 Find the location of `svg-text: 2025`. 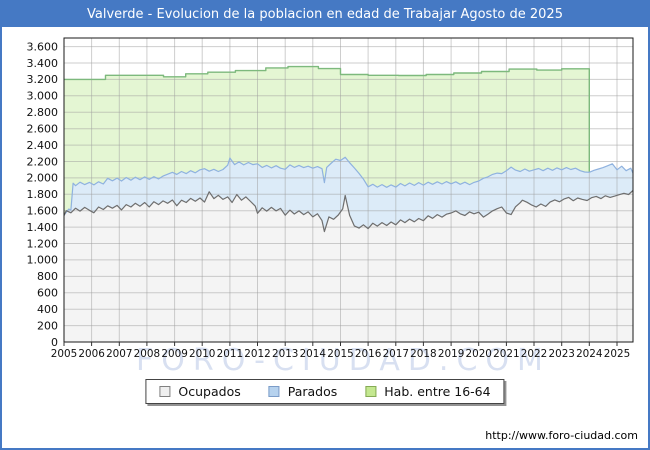

svg-text: 2025 is located at coordinates (617, 354).